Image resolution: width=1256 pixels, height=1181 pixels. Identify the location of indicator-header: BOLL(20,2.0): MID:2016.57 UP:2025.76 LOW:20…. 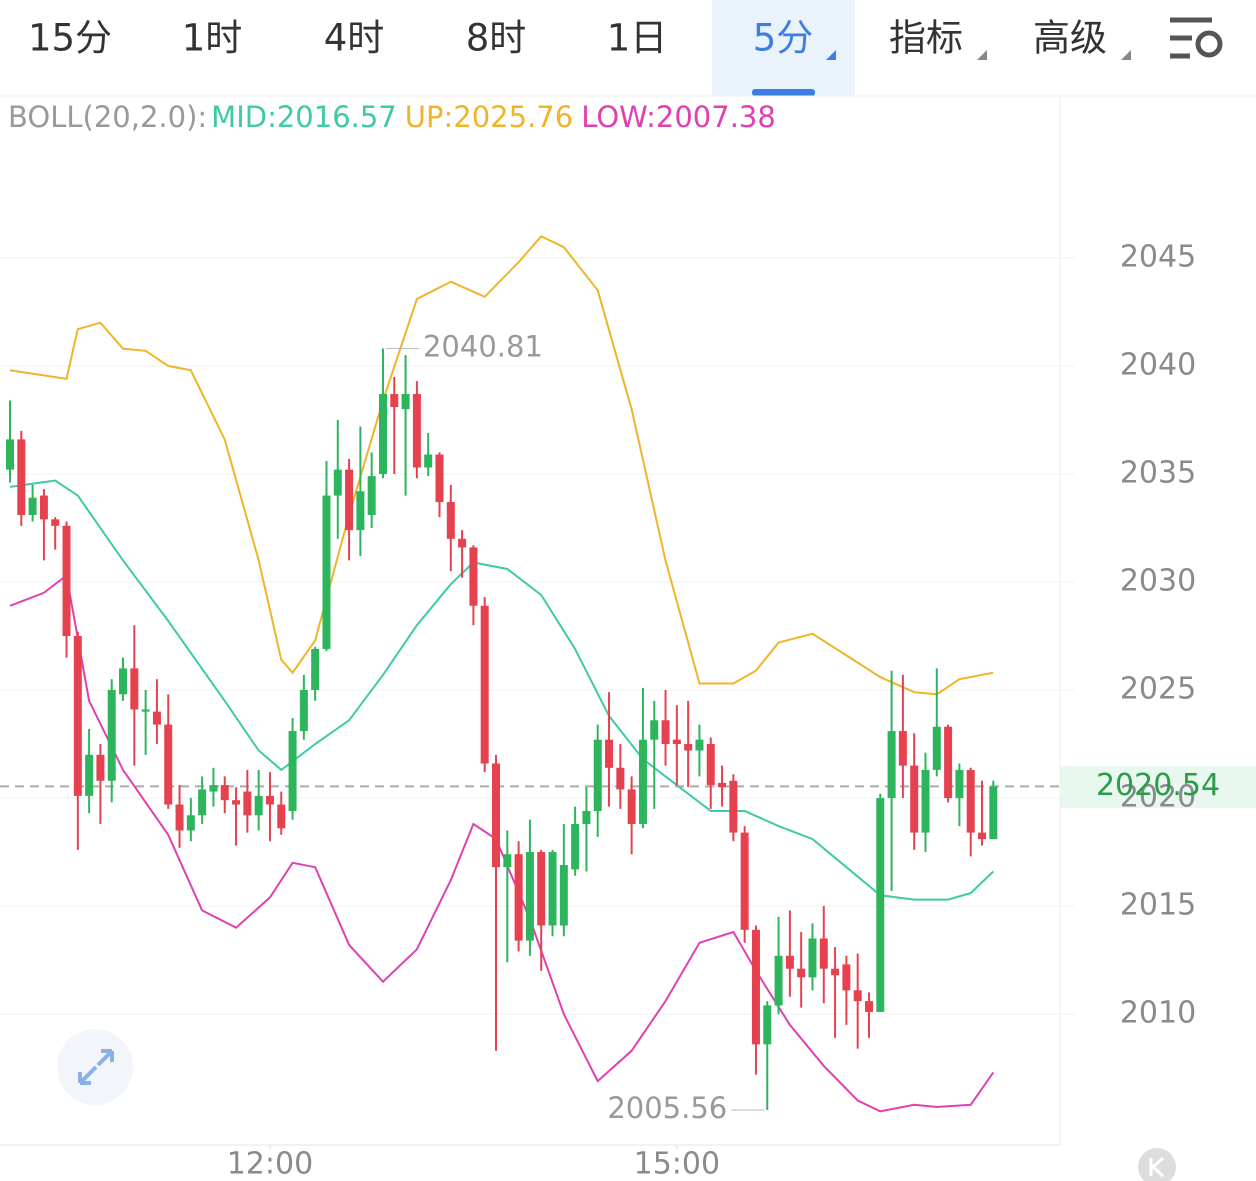
(392, 117).